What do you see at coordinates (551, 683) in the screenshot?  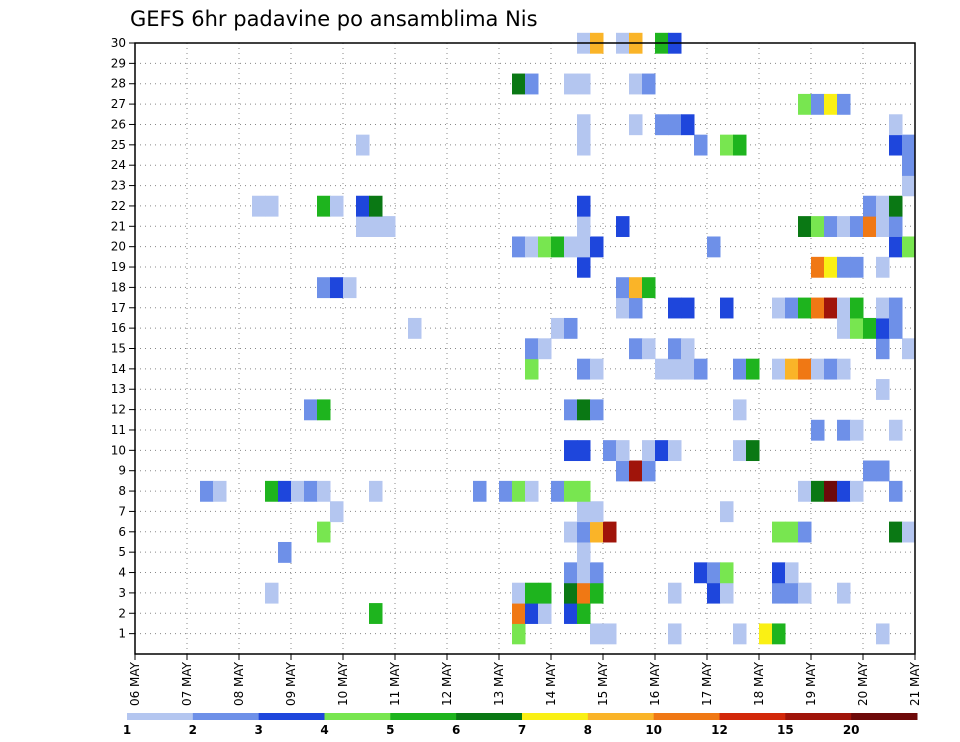 I see `x-tick-label: 14 MAY` at bounding box center [551, 683].